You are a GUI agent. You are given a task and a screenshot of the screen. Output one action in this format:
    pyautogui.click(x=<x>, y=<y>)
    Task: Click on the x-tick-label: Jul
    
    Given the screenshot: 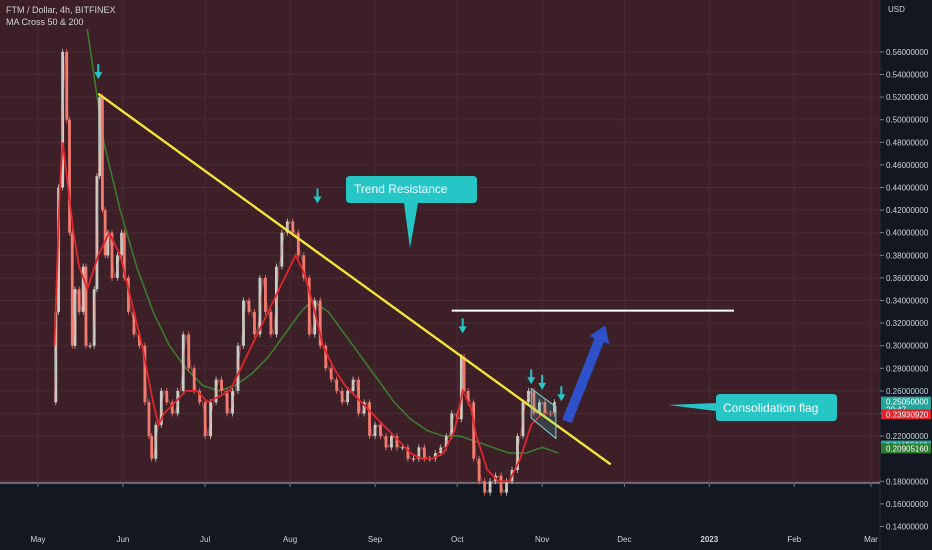 What is the action you would take?
    pyautogui.click(x=205, y=539)
    